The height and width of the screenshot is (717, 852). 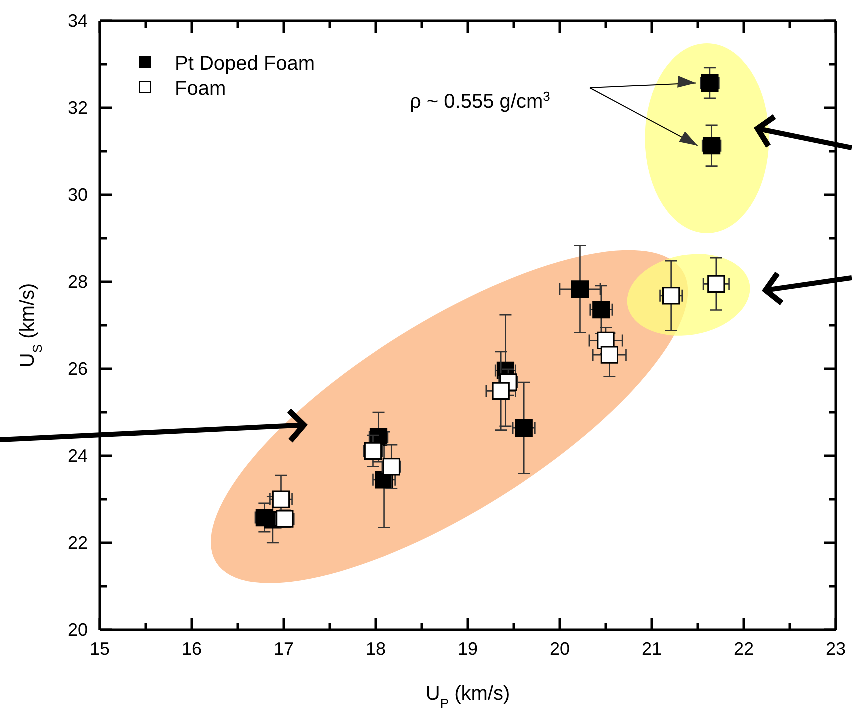 I want to click on x-tick-label: 18, so click(x=376, y=648).